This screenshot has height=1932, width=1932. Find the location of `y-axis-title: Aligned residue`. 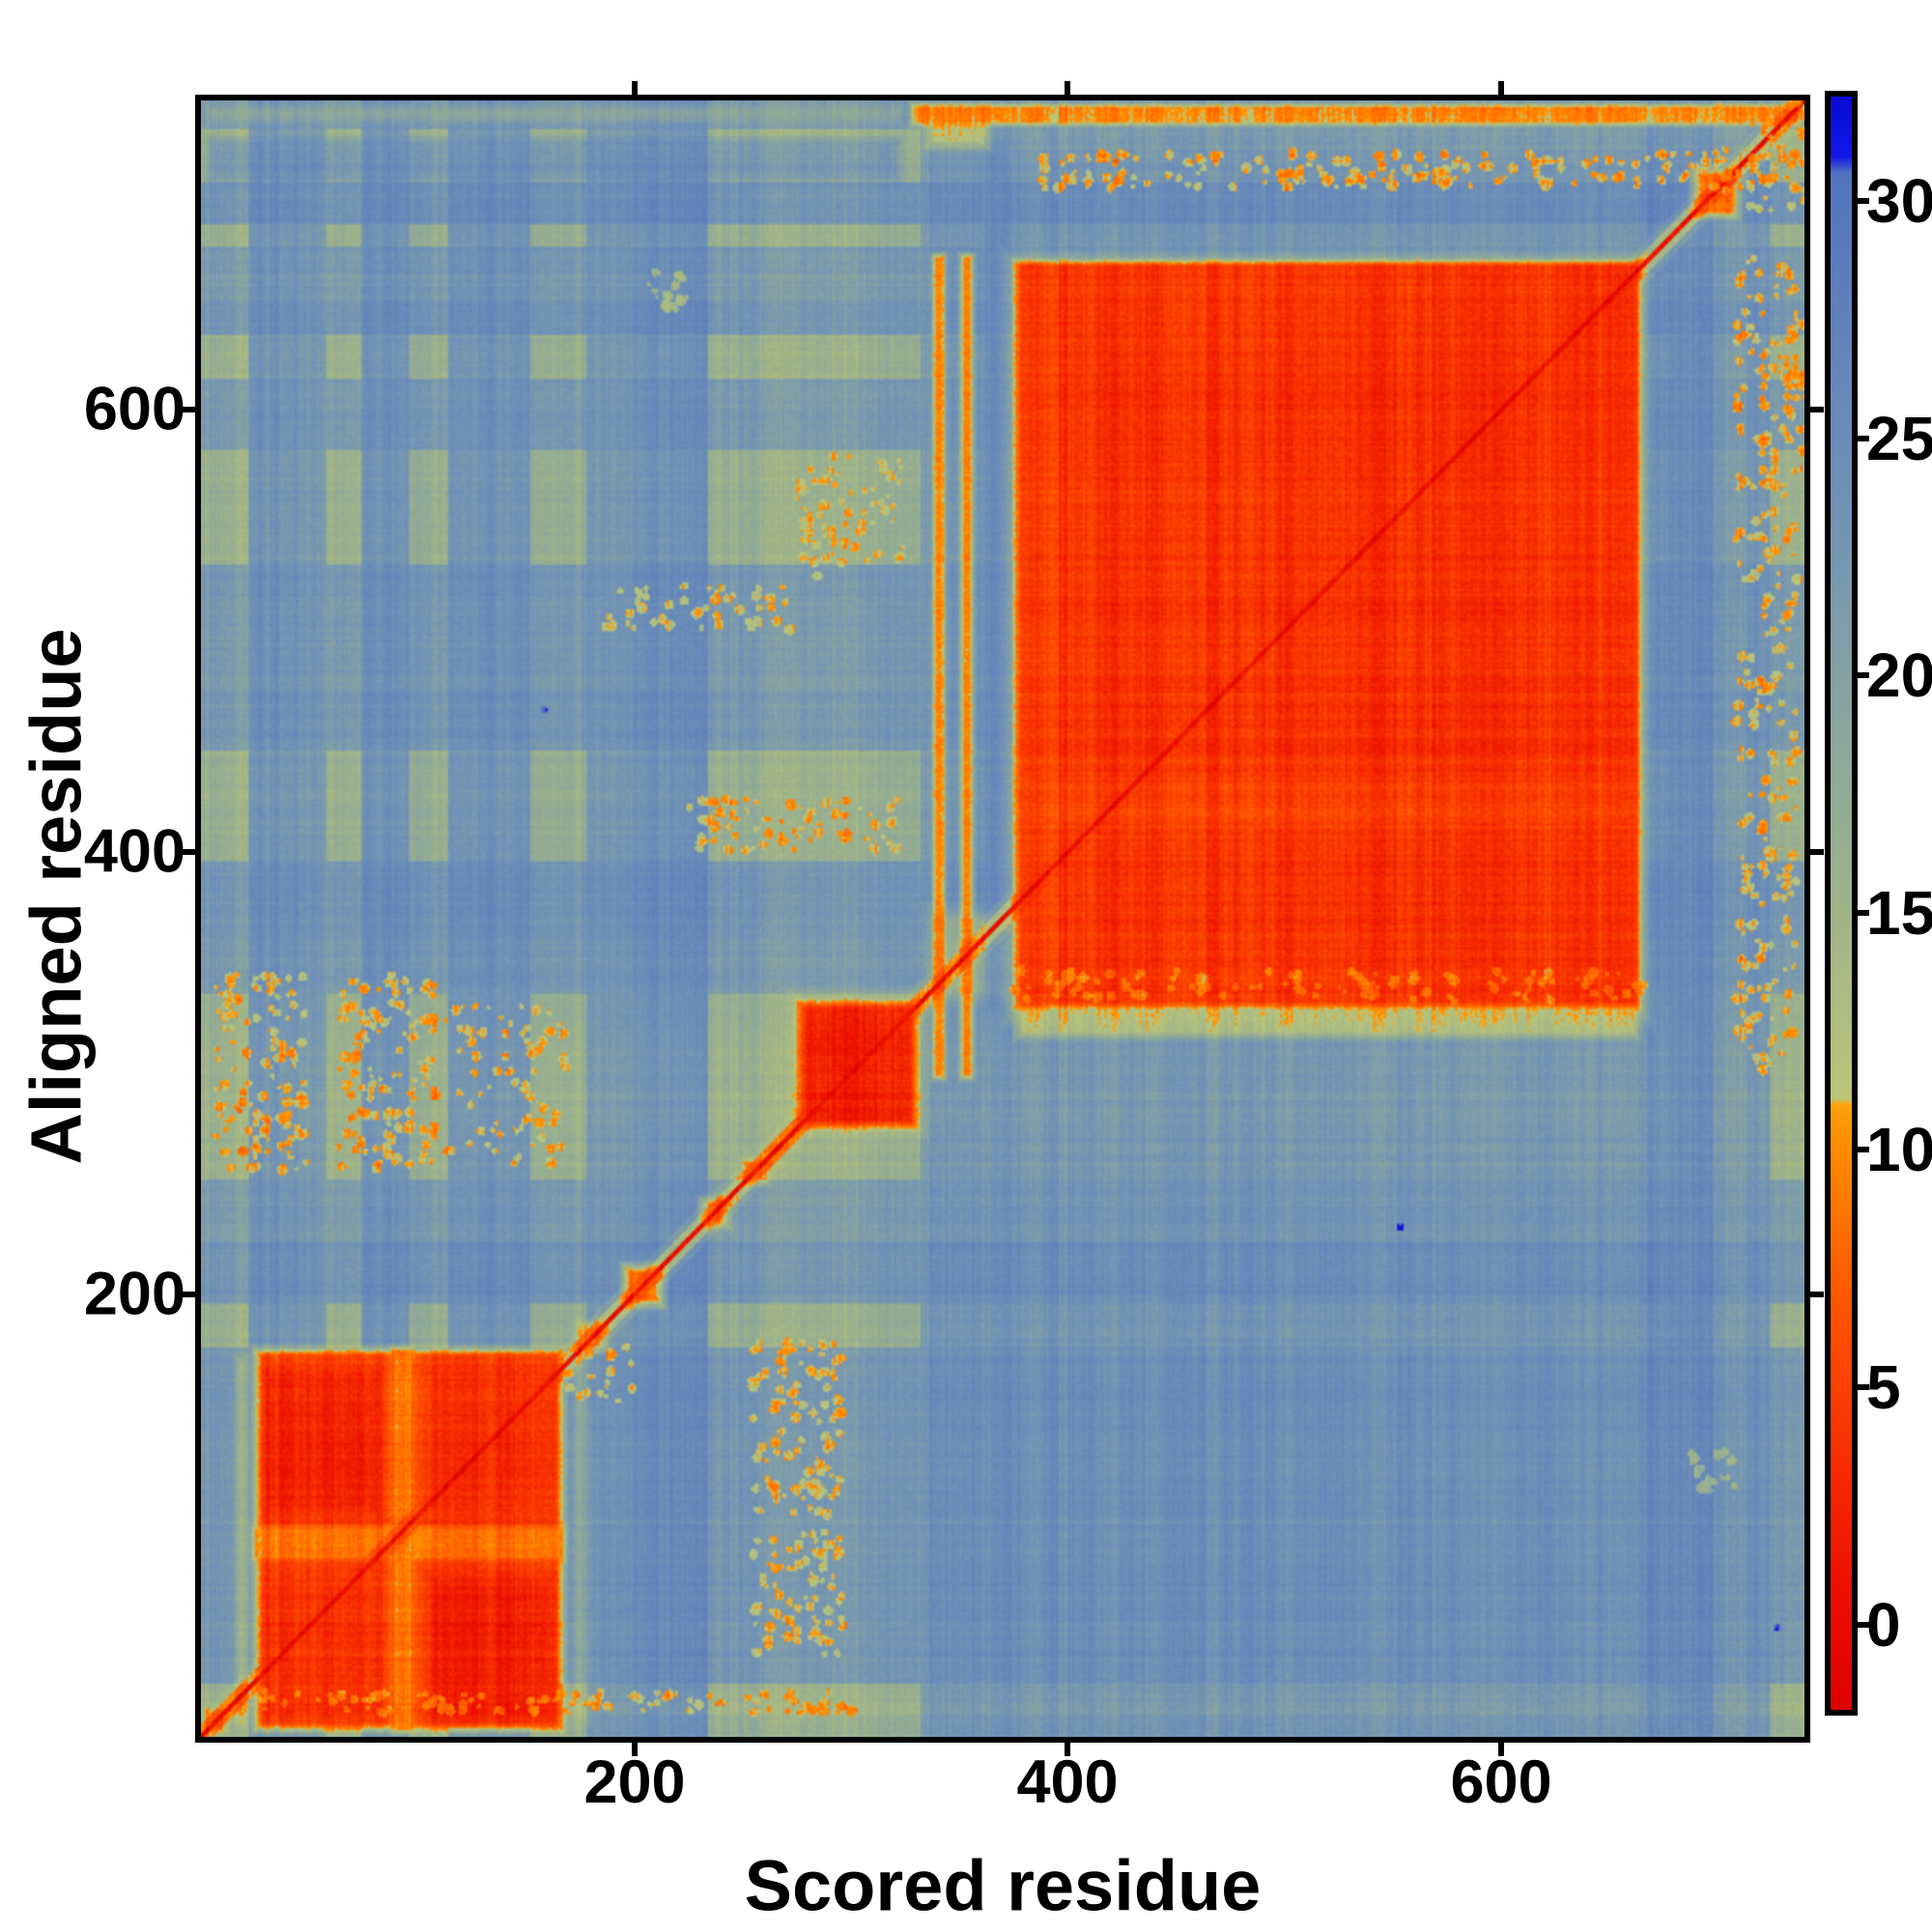

y-axis-title: Aligned residue is located at coordinates (56, 896).